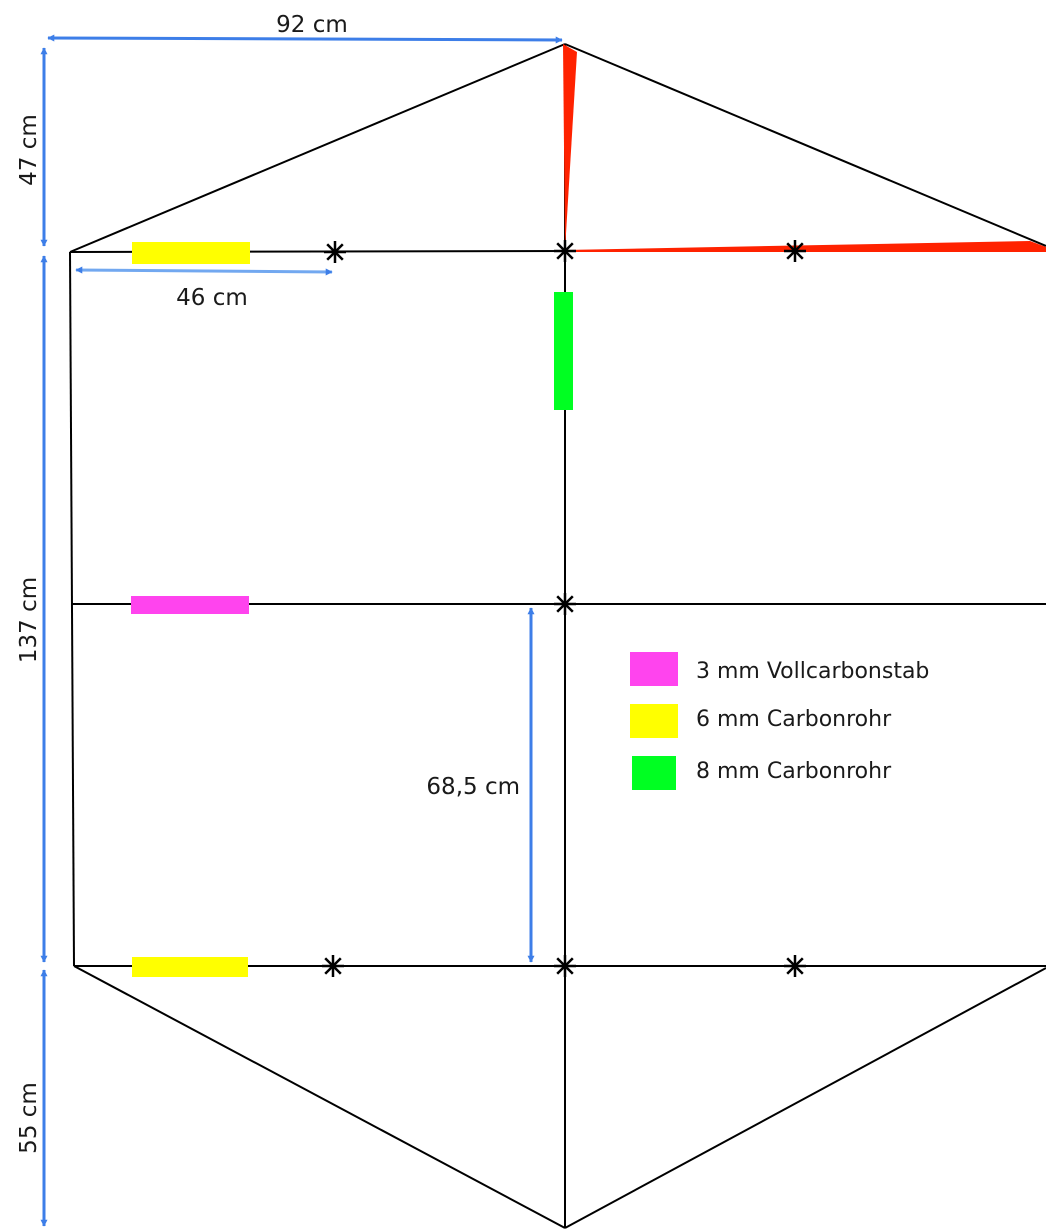 The width and height of the screenshot is (1046, 1229). What do you see at coordinates (570, 147) in the screenshot?
I see `red-taper-spine-top` at bounding box center [570, 147].